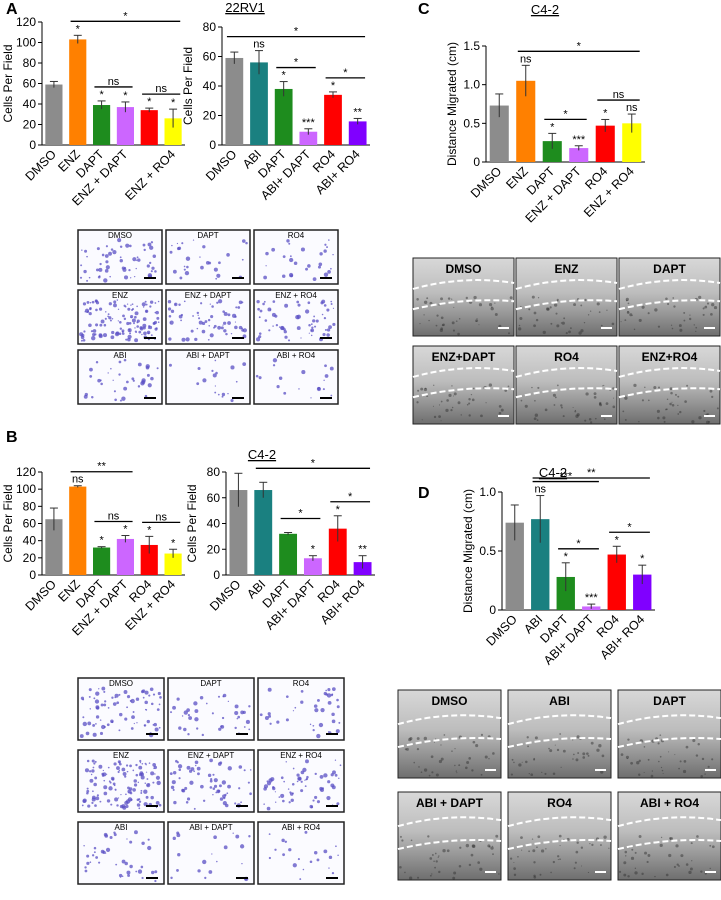  Describe the element at coordinates (245, 7) in the screenshot. I see `chart-title: 22RV1` at that location.